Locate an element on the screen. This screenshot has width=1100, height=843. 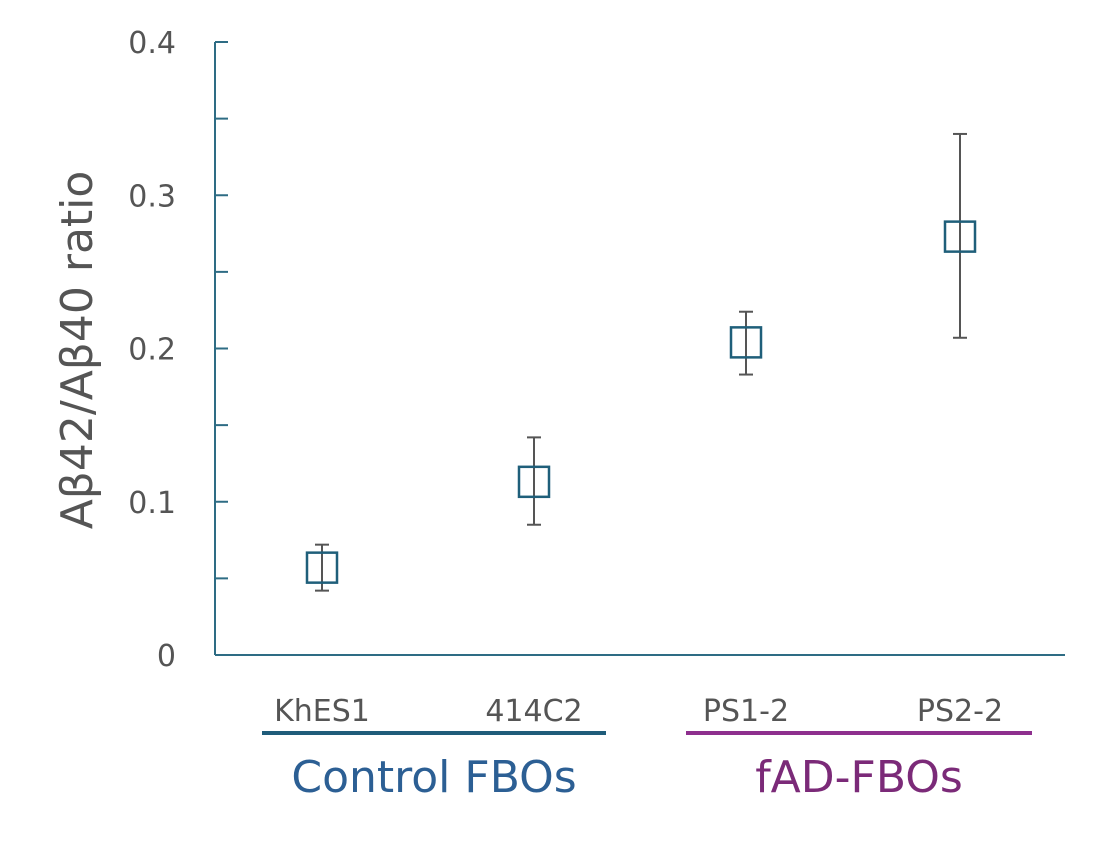
category-label: 414C2 is located at coordinates (533, 711).